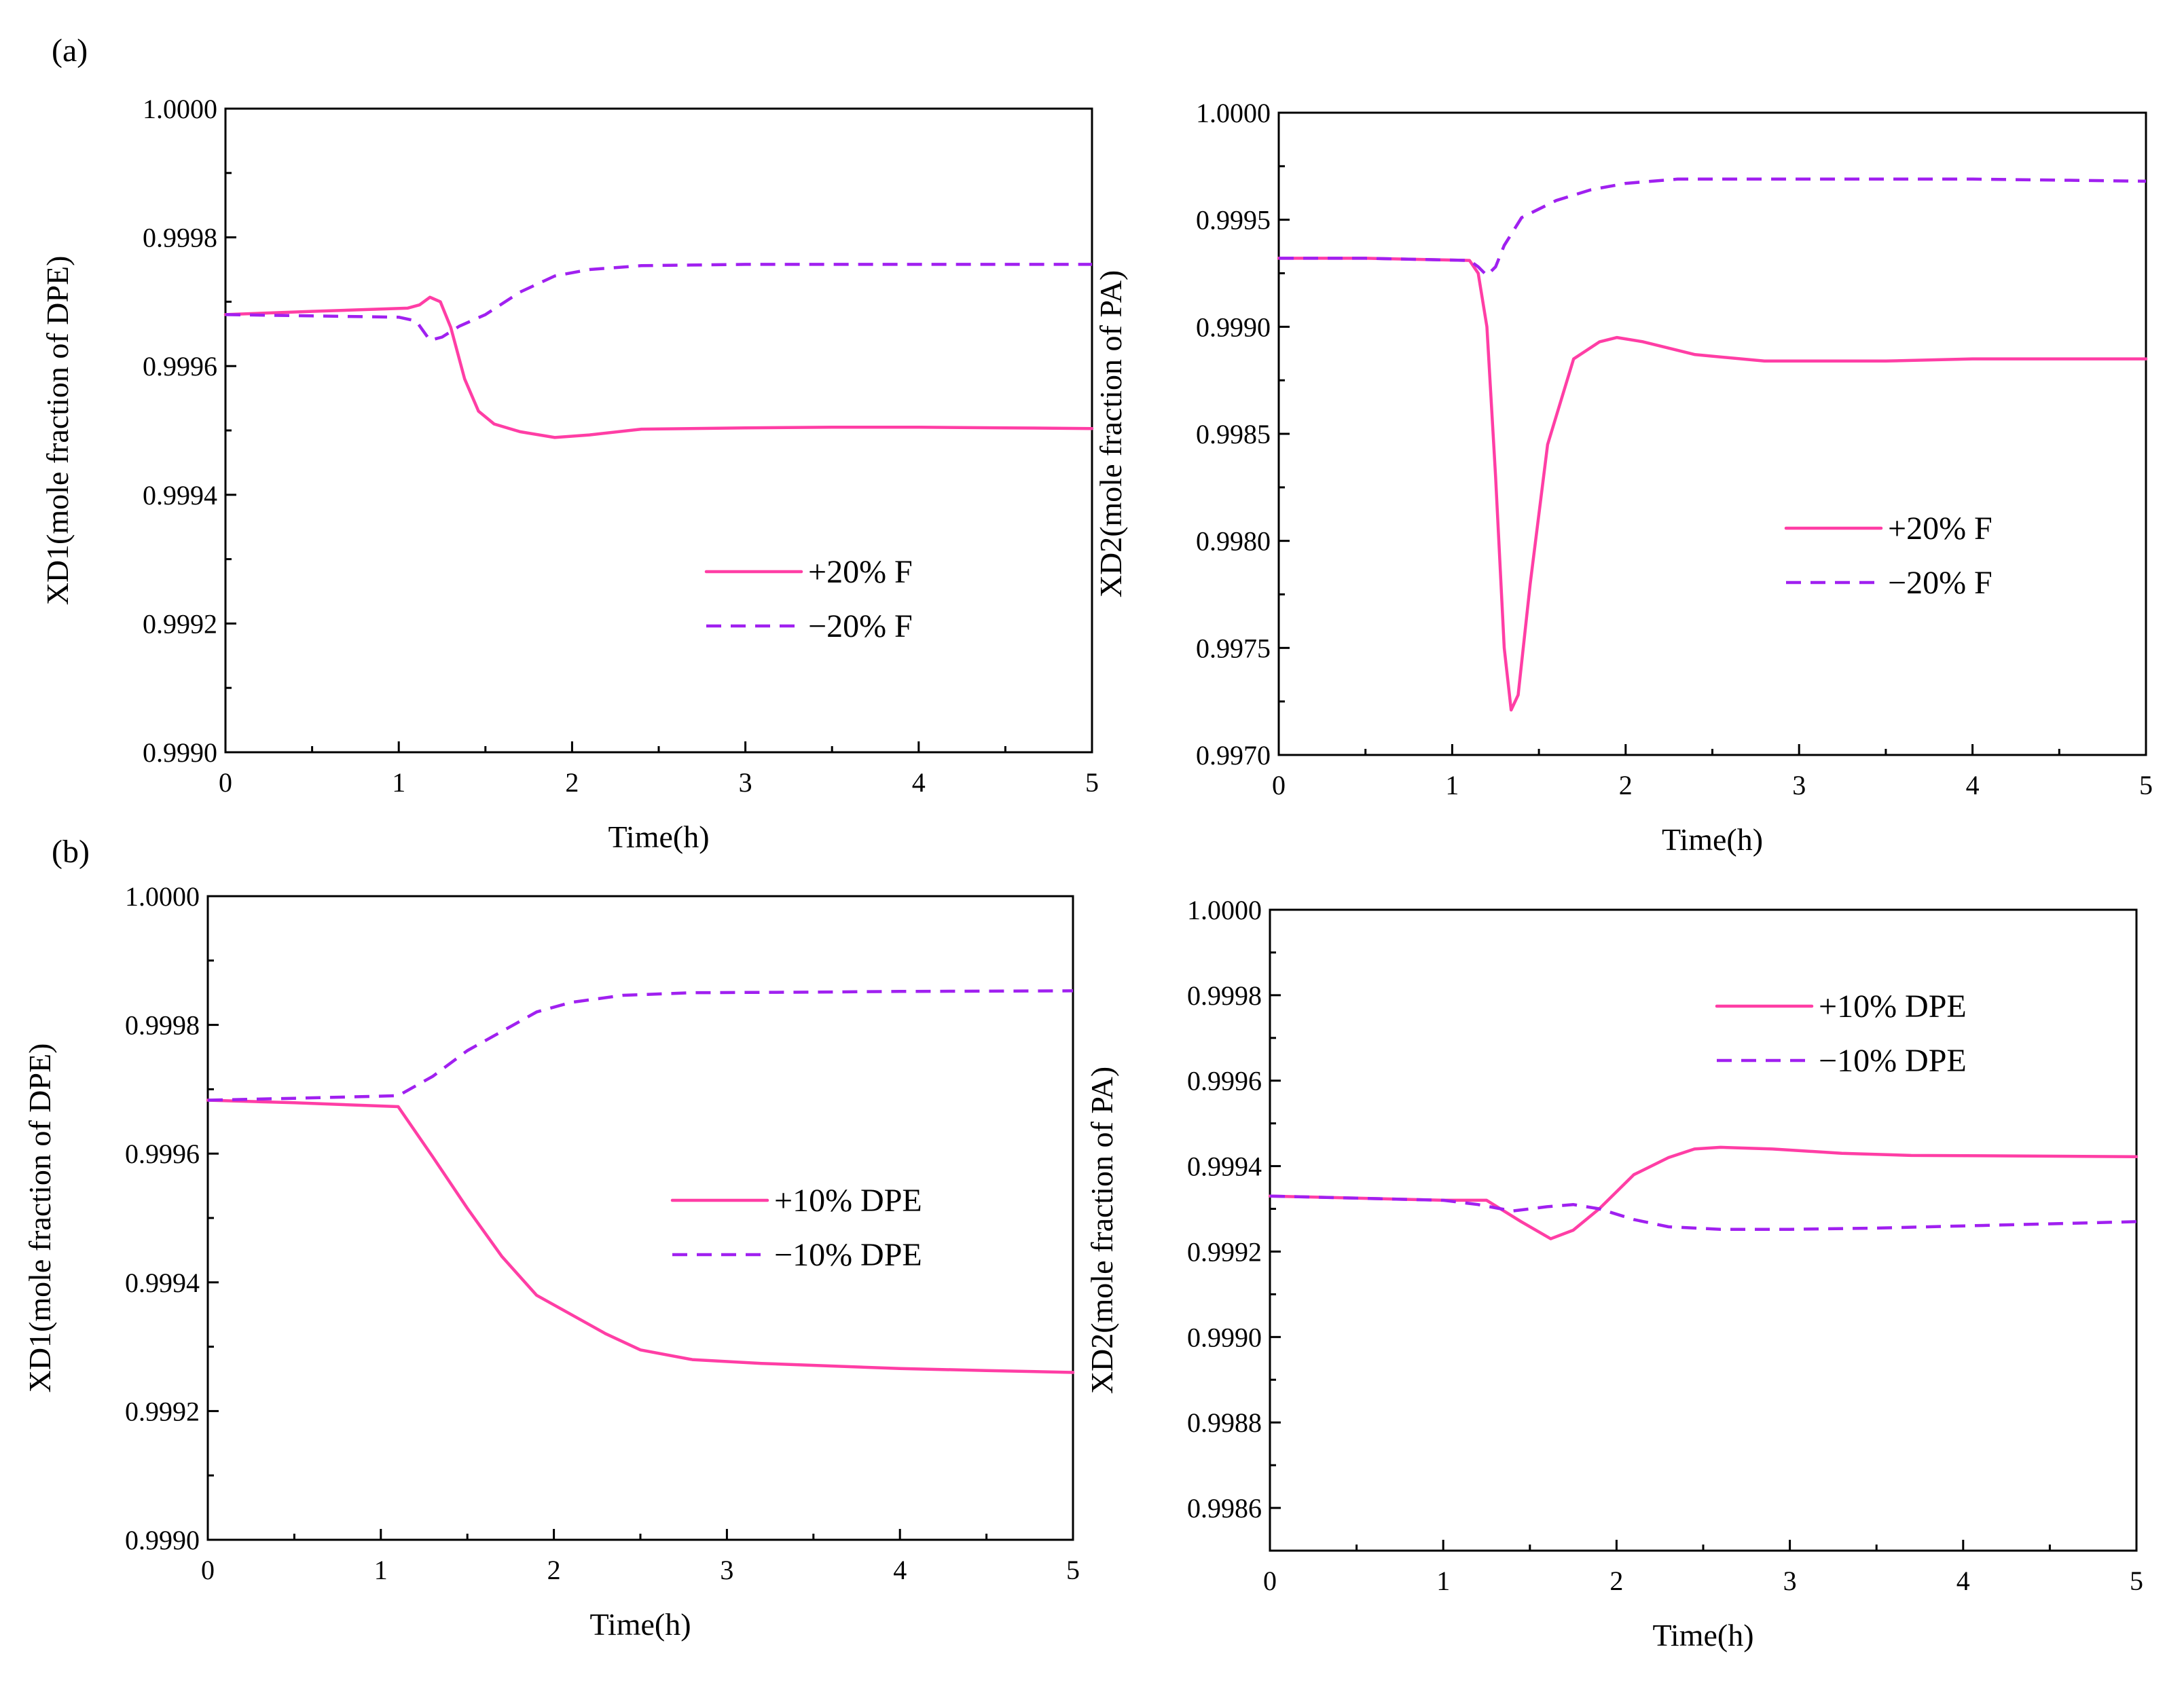  Describe the element at coordinates (1224, 1508) in the screenshot. I see `y-tick-label: 0.9986` at that location.